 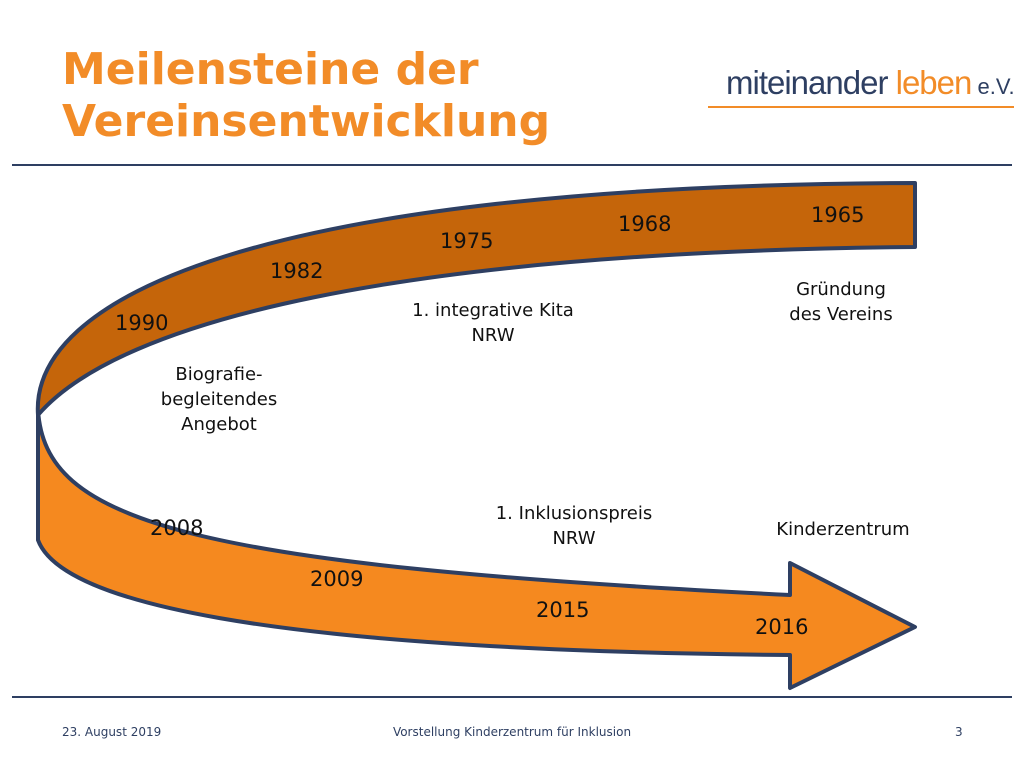 What do you see at coordinates (467, 241) in the screenshot?
I see `year-label-1975: 1975` at bounding box center [467, 241].